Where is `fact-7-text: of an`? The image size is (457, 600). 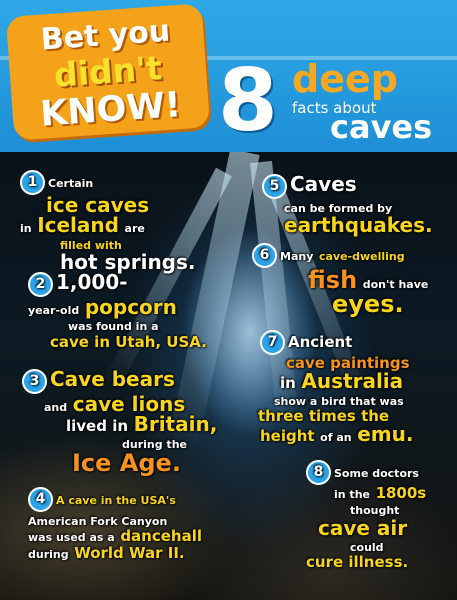
fact-7-text: of an is located at coordinates (336, 438).